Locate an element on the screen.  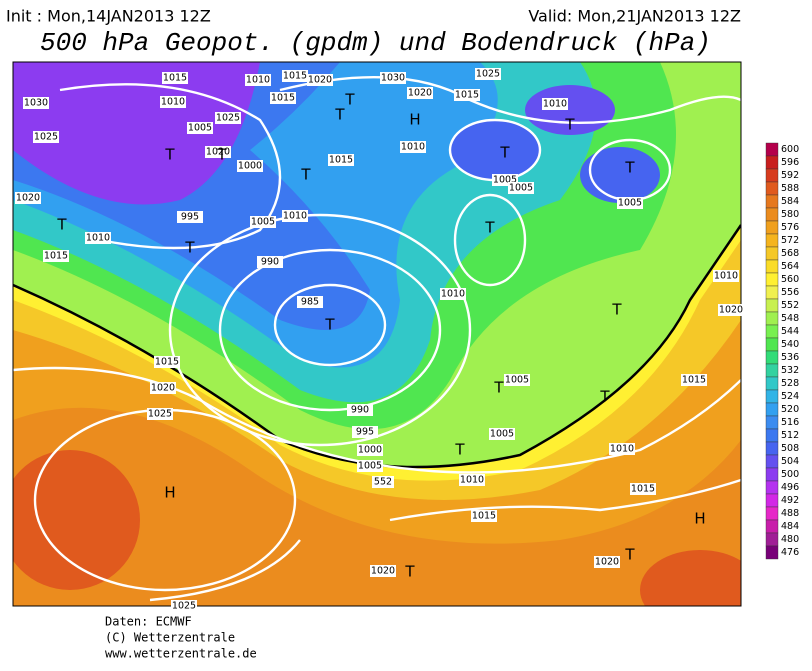
data-source: Daten: ECMWF is located at coordinates (148, 622).